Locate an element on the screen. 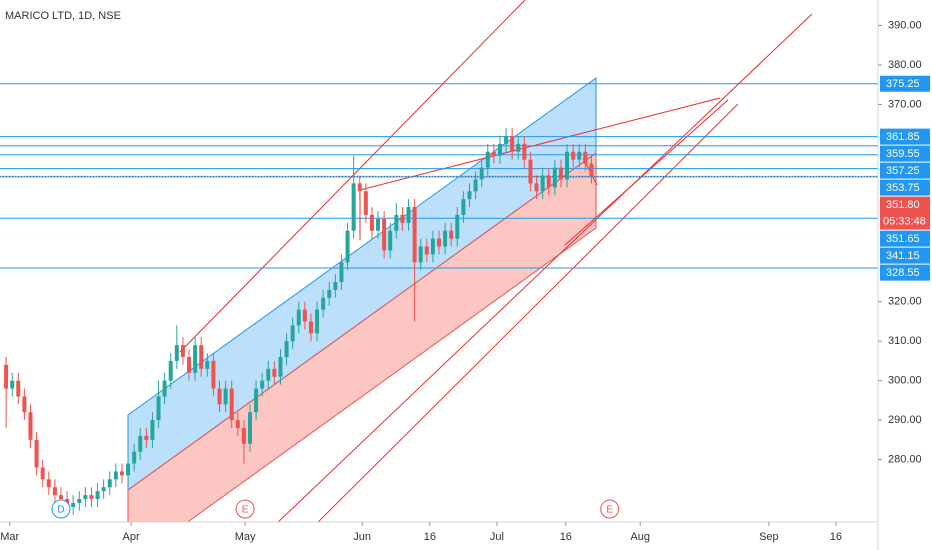 The width and height of the screenshot is (932, 550). price-label: 375.25 is located at coordinates (903, 84).